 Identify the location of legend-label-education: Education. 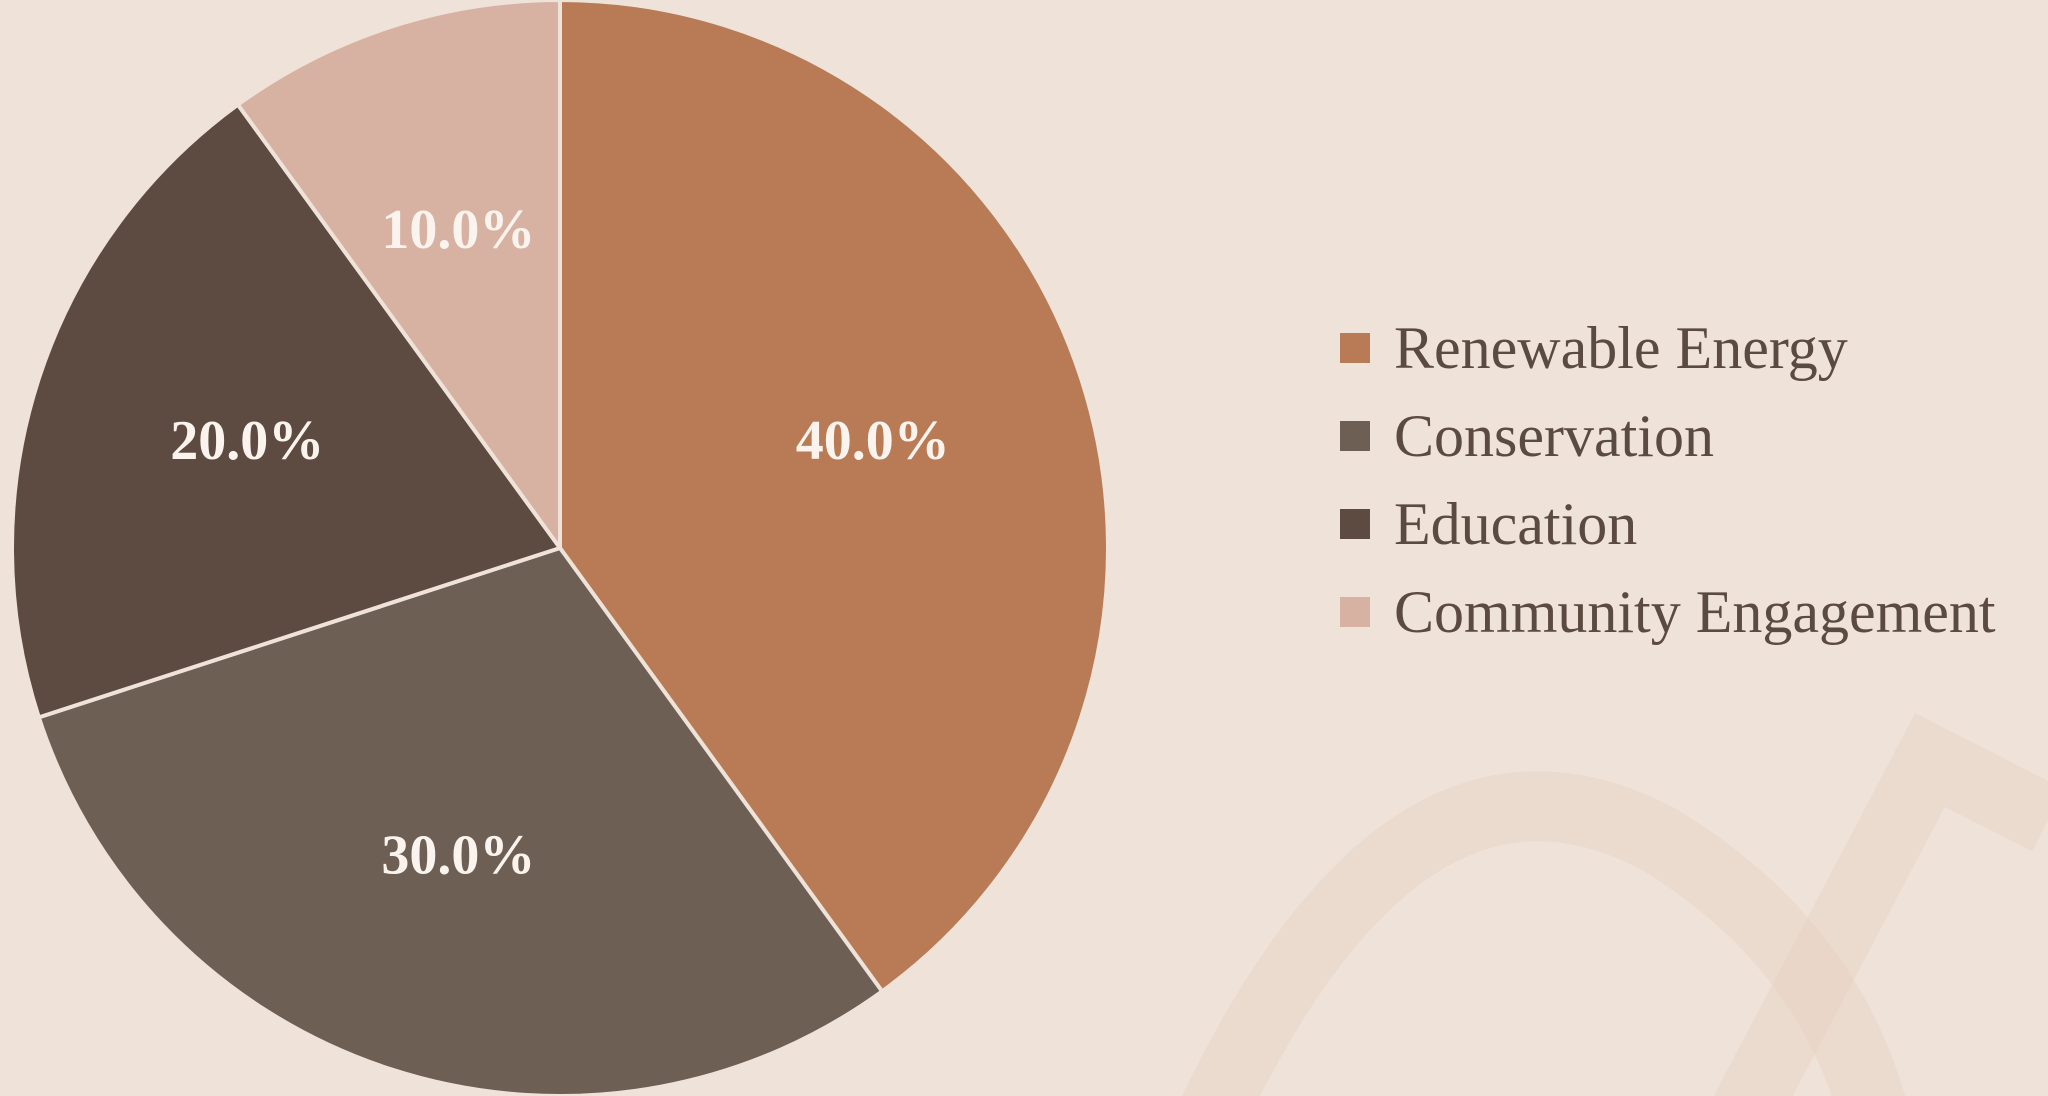
(1516, 523).